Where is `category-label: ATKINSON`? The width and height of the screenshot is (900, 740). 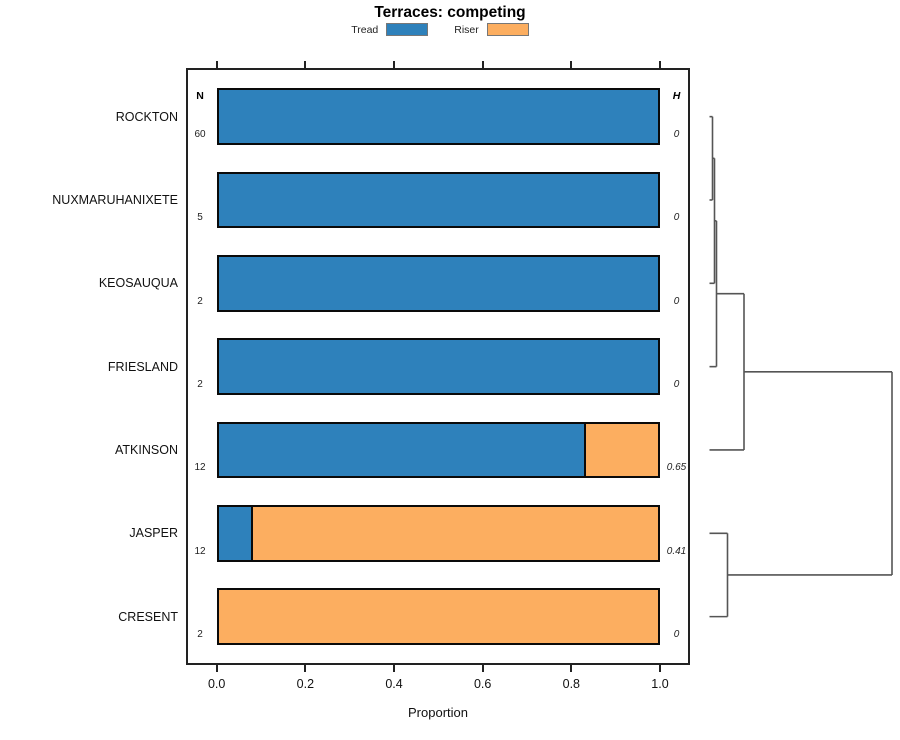 category-label: ATKINSON is located at coordinates (146, 449).